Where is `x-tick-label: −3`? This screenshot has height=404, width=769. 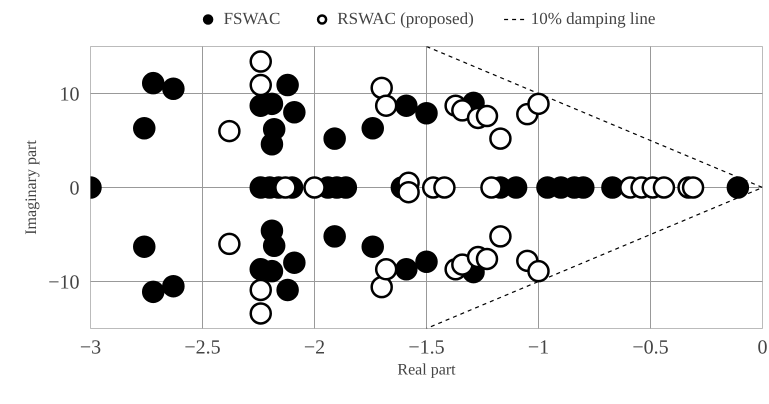
x-tick-label: −3 is located at coordinates (91, 347).